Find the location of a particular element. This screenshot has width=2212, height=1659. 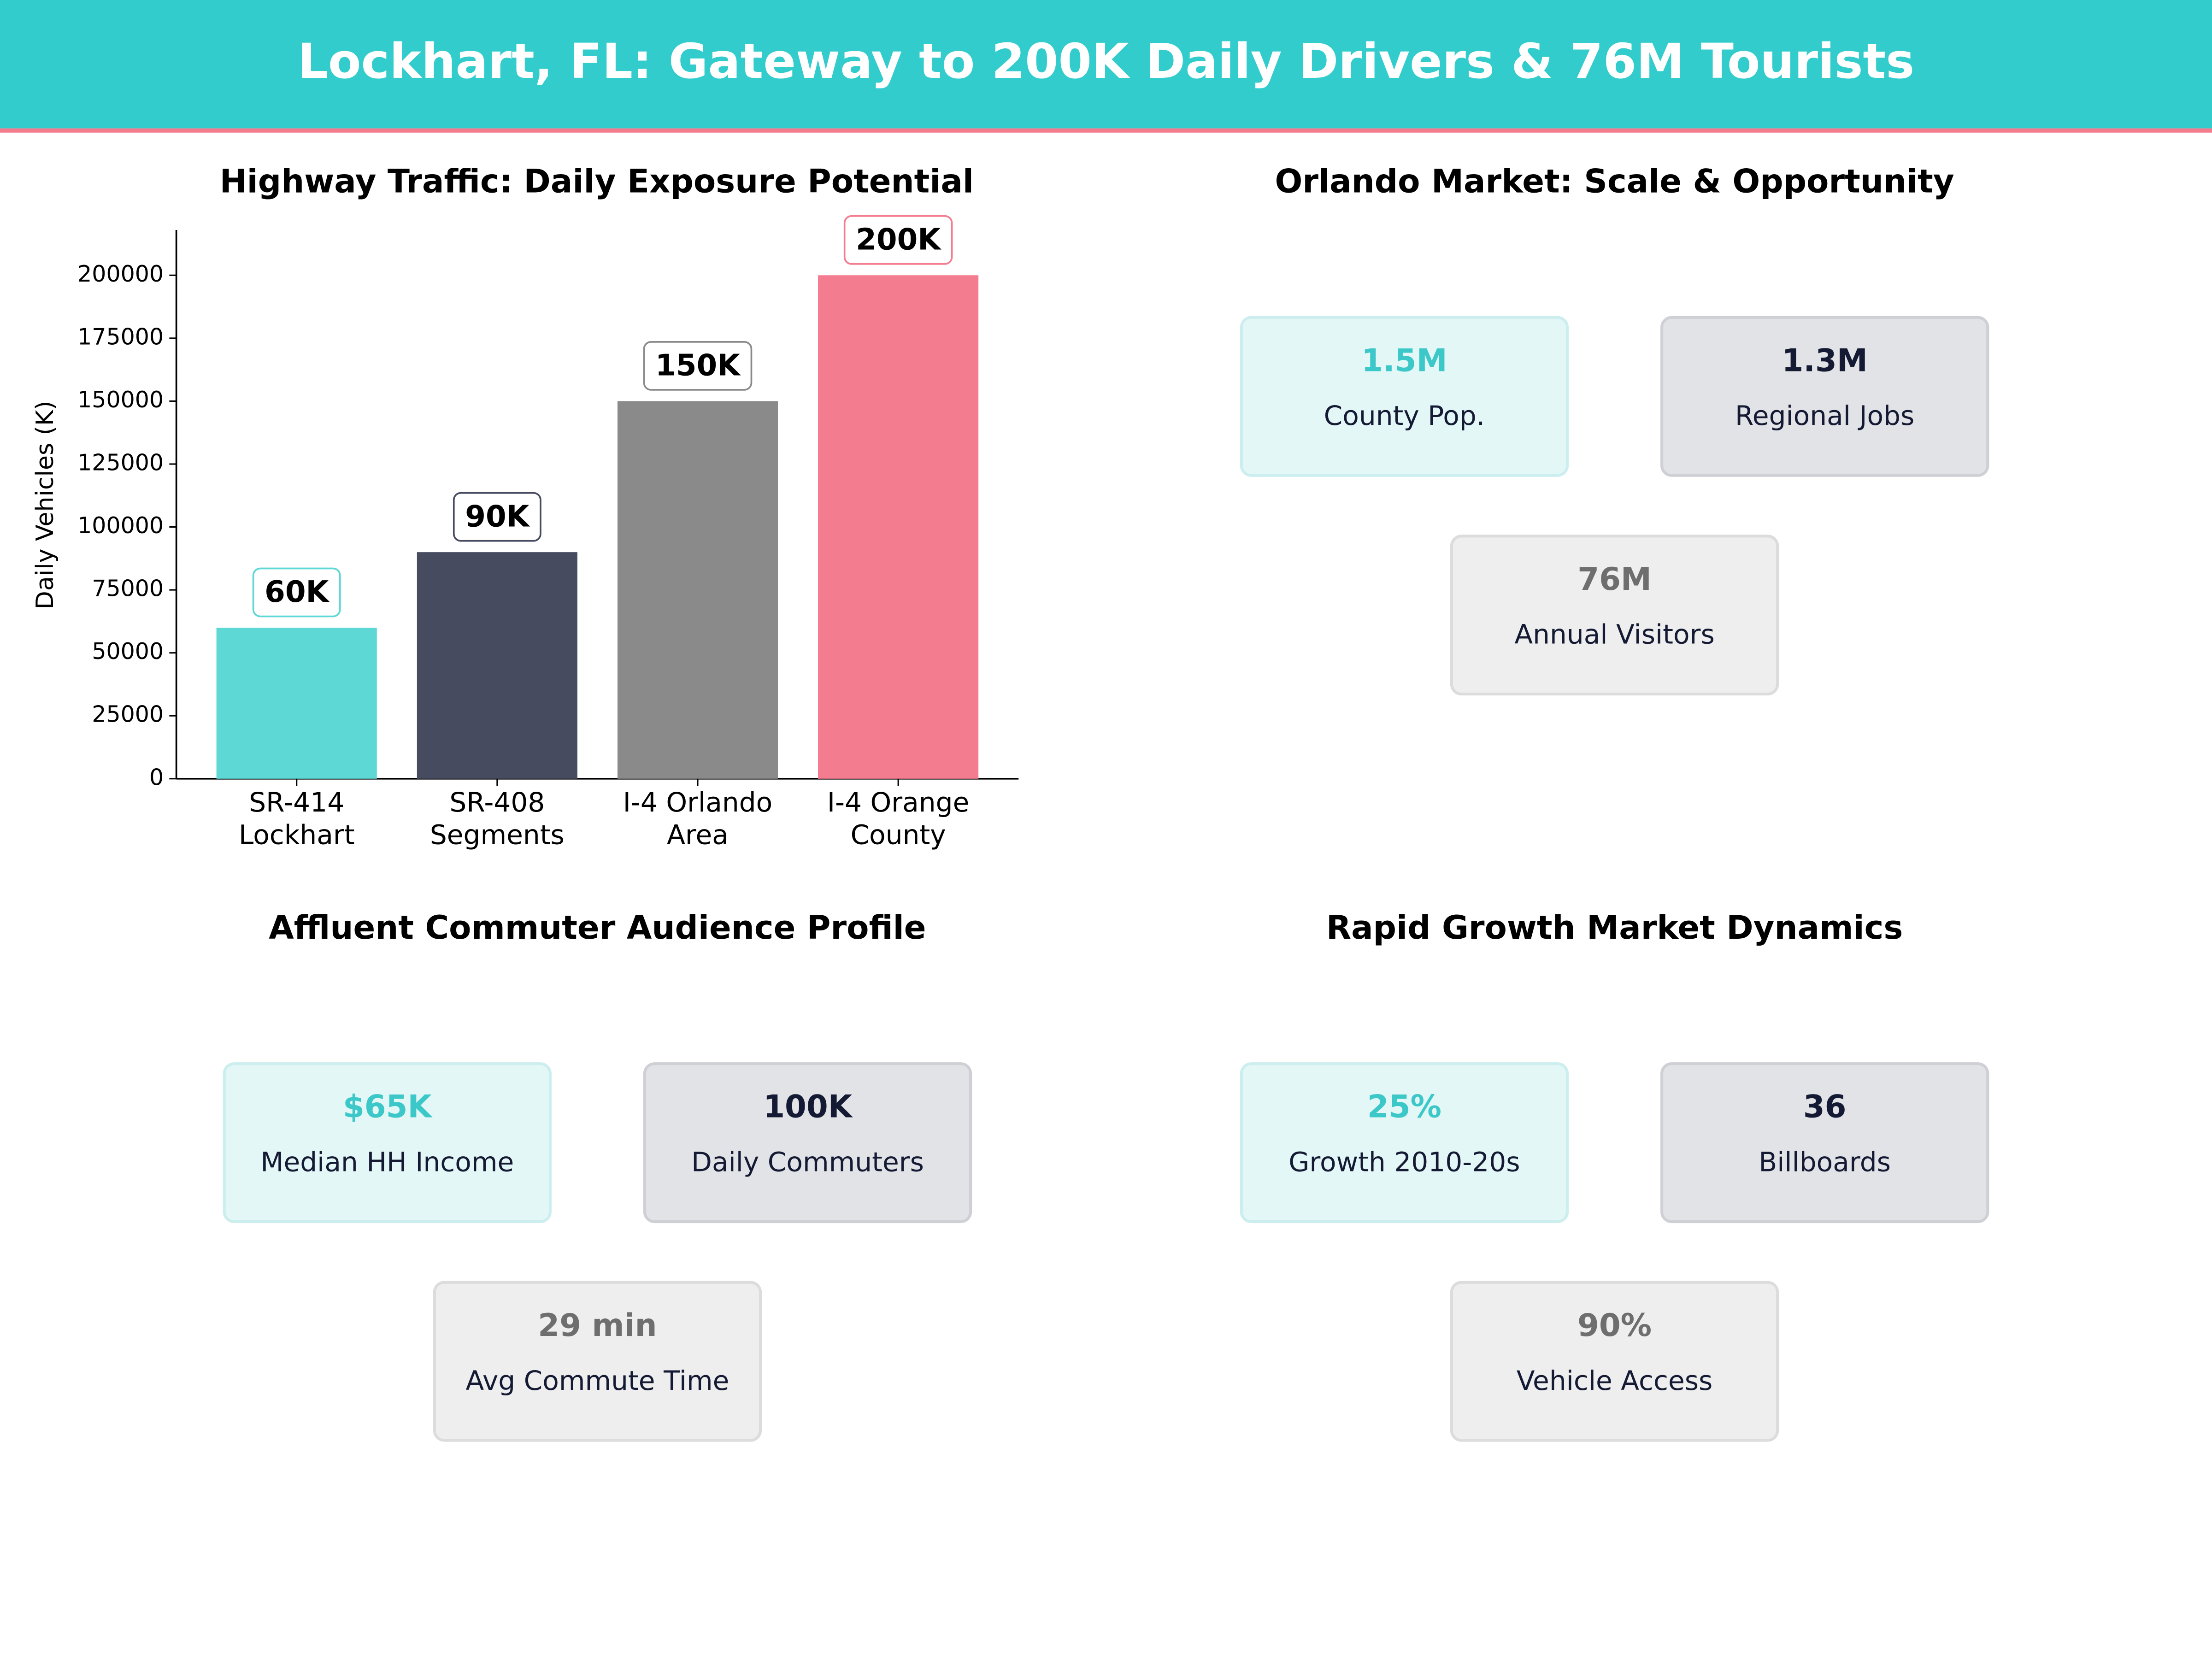

kpi-label: Growth 2010-20s is located at coordinates (1404, 1162).